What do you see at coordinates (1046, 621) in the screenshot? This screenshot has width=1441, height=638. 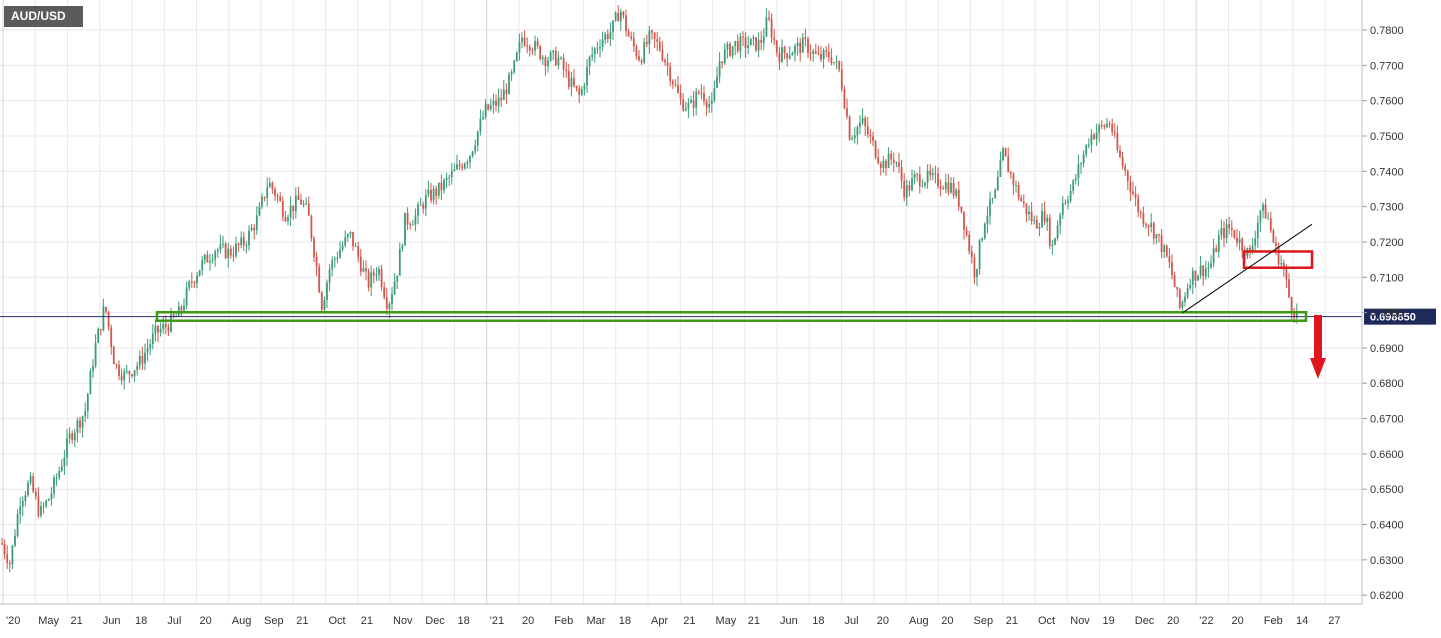 I see `x-tick-label: Oct` at bounding box center [1046, 621].